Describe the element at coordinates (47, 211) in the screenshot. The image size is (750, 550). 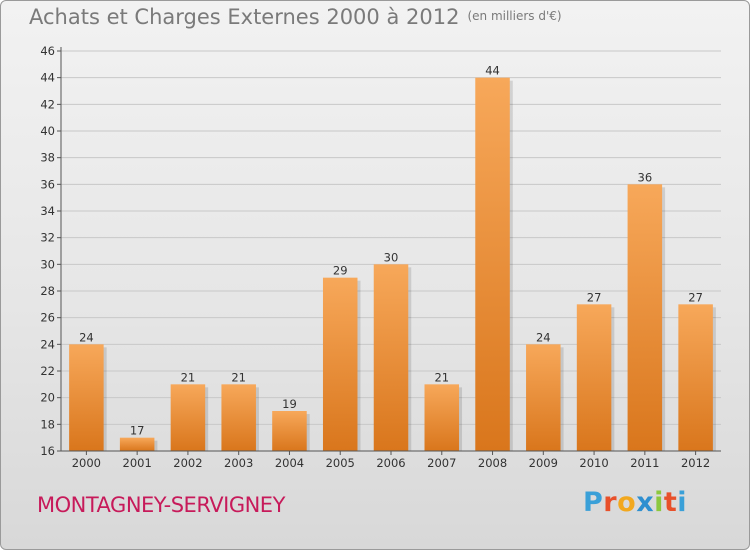
I see `y-tick-label: 34` at that location.